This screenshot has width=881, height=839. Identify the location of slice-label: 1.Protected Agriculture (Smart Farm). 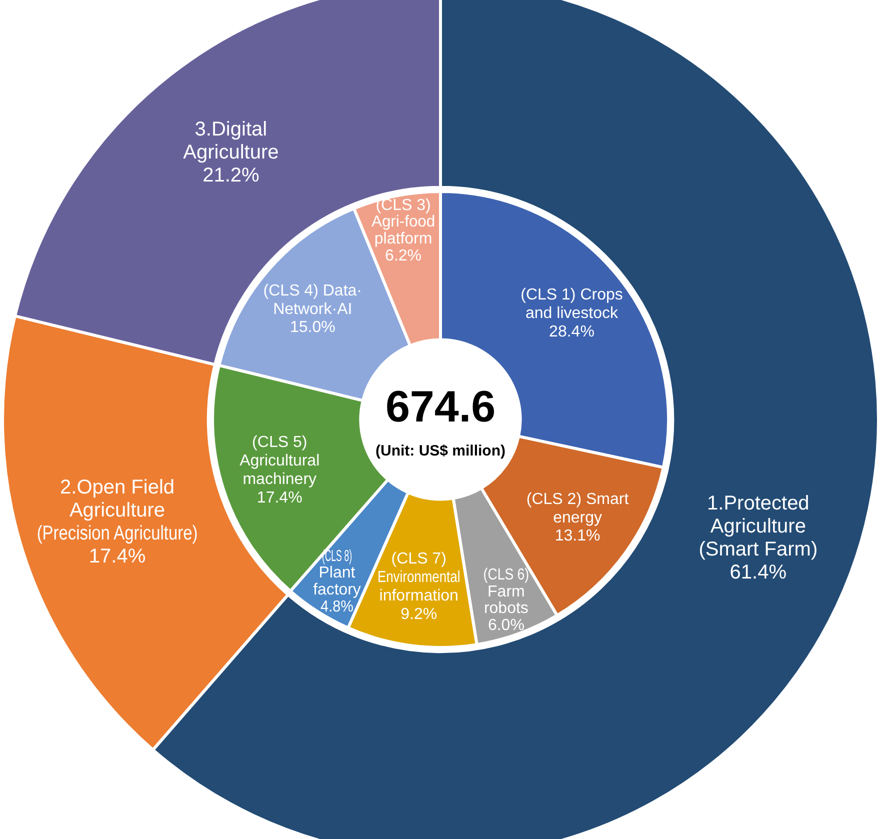
(758, 526).